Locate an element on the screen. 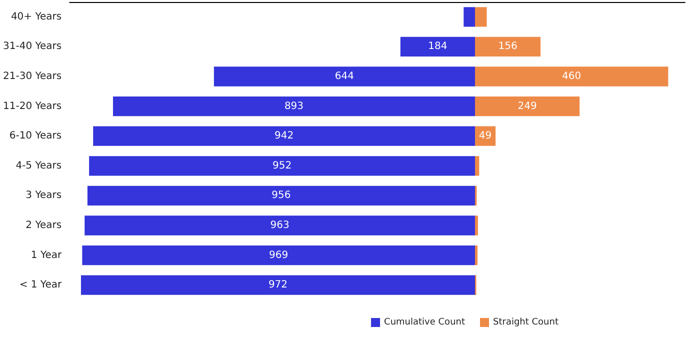 Image resolution: width=700 pixels, height=350 pixels. legend-label: Cumulative Count is located at coordinates (425, 323).